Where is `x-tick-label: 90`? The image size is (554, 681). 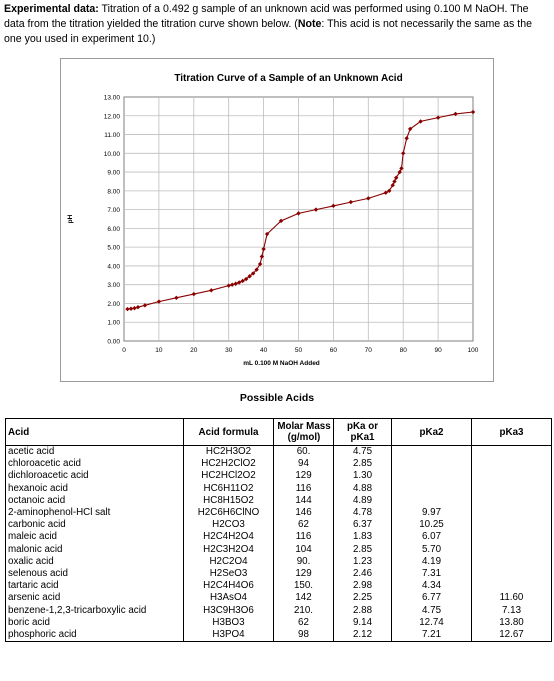
x-tick-label: 90 is located at coordinates (438, 350).